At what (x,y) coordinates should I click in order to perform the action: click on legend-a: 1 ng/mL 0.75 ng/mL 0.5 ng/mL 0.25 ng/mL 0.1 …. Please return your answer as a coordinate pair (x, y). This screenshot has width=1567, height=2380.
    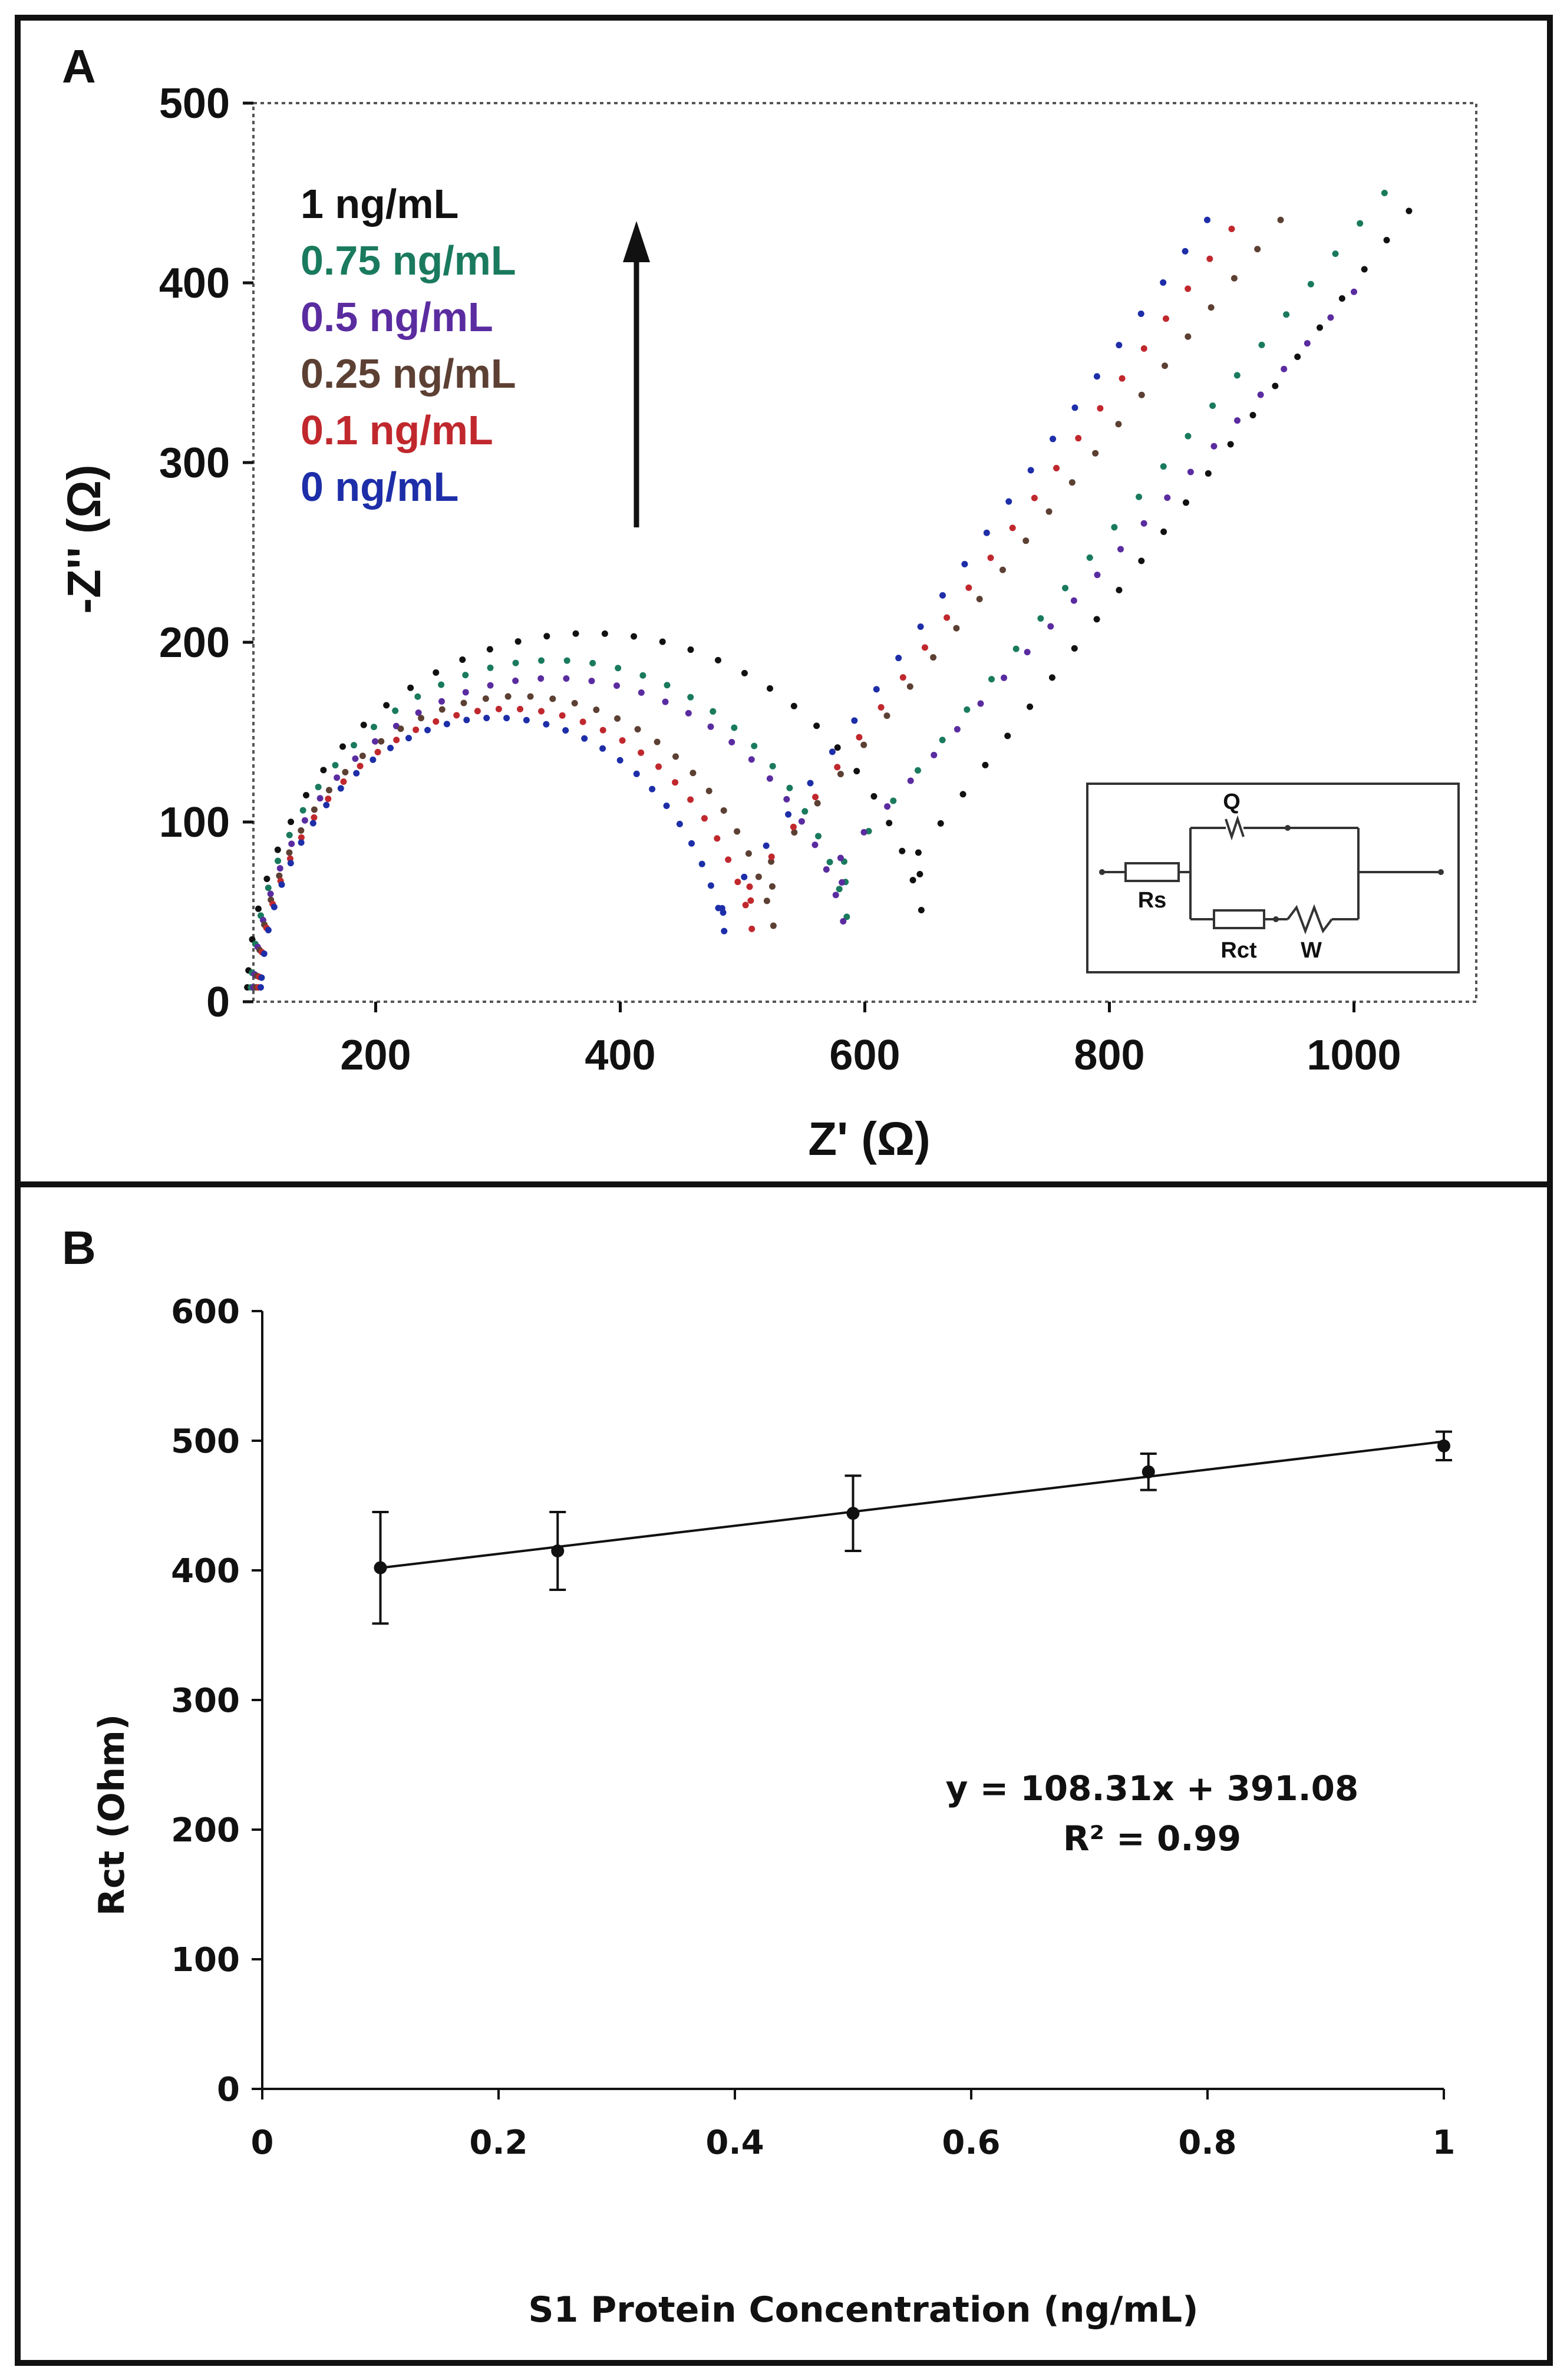
    Looking at the image, I should click on (409, 346).